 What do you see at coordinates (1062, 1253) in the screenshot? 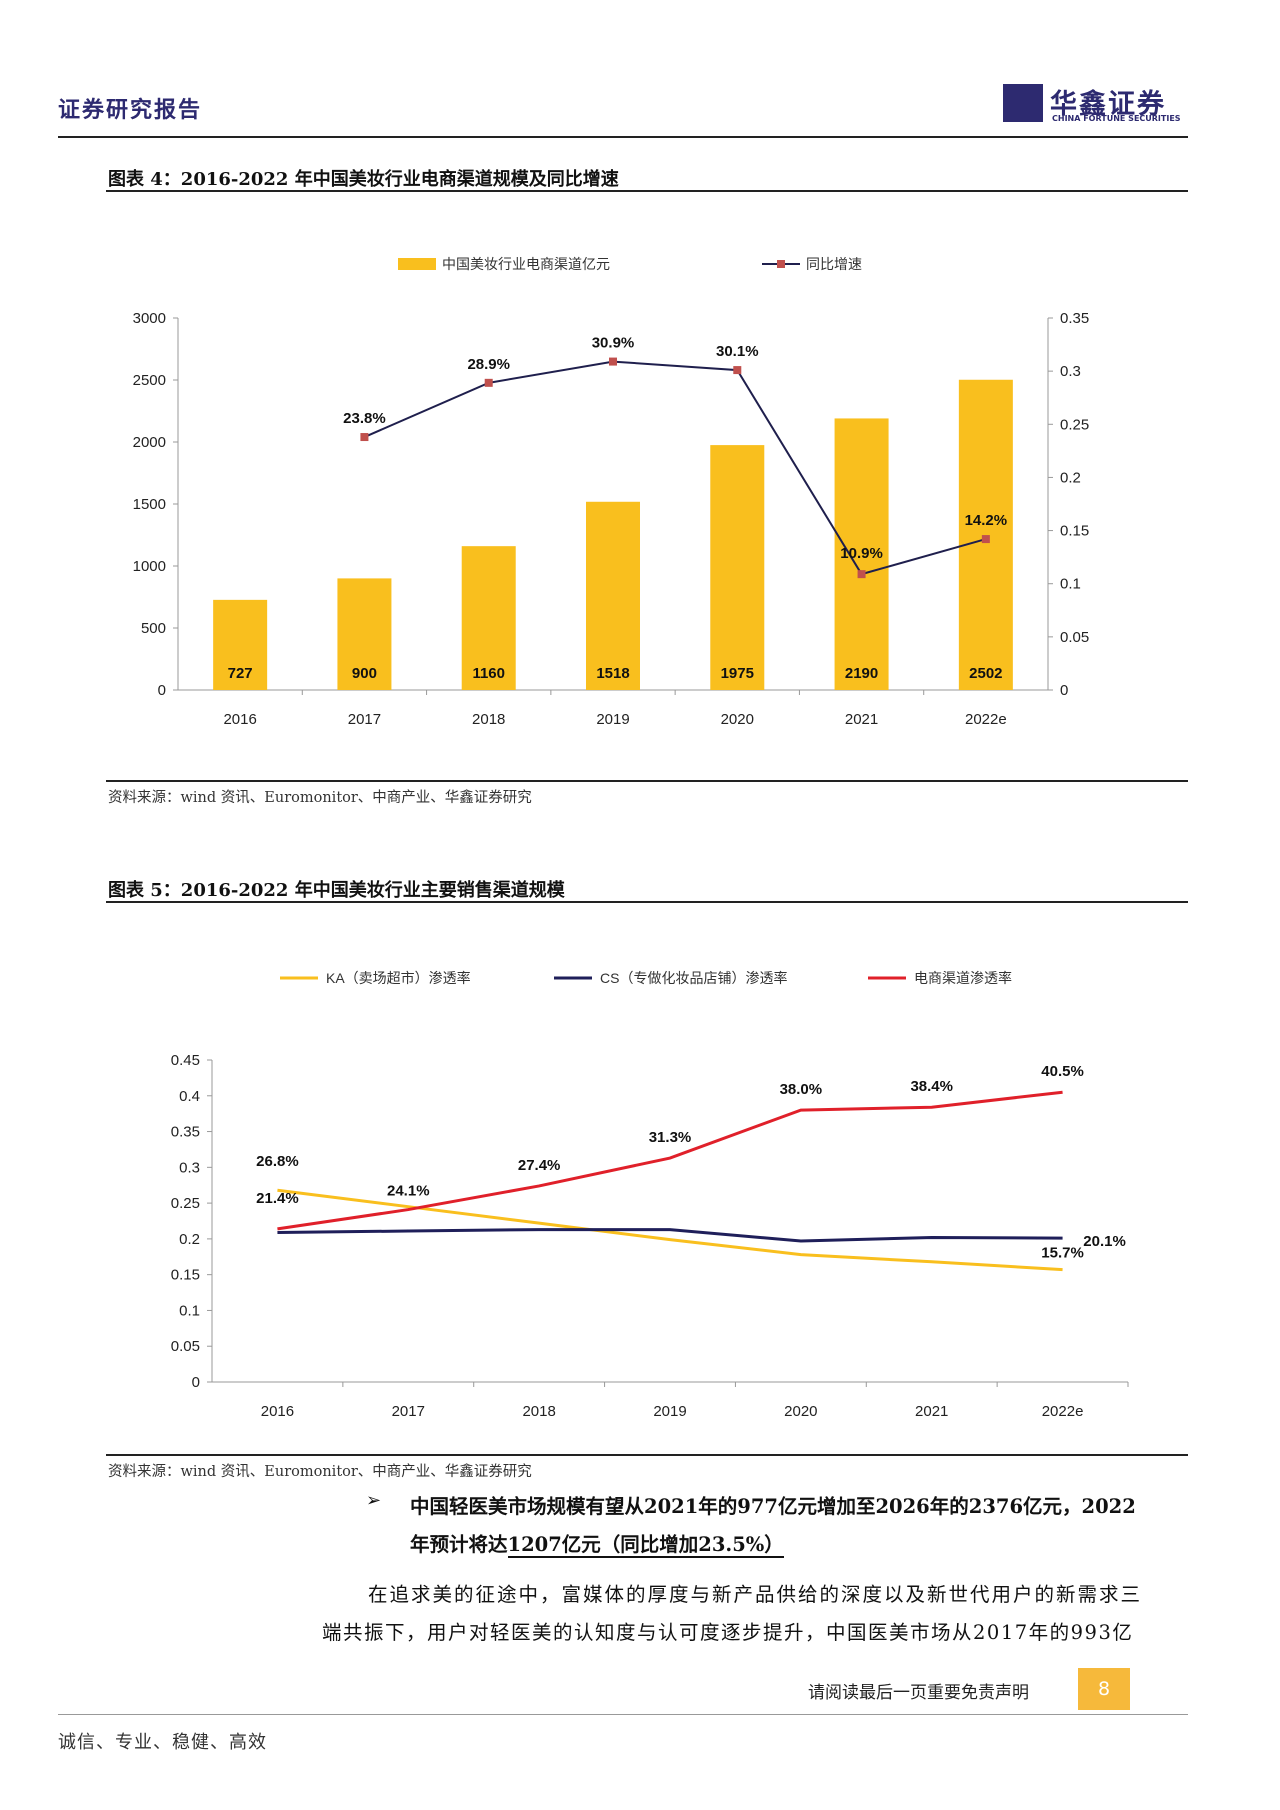
I see `series-data-label: 15.7%` at bounding box center [1062, 1253].